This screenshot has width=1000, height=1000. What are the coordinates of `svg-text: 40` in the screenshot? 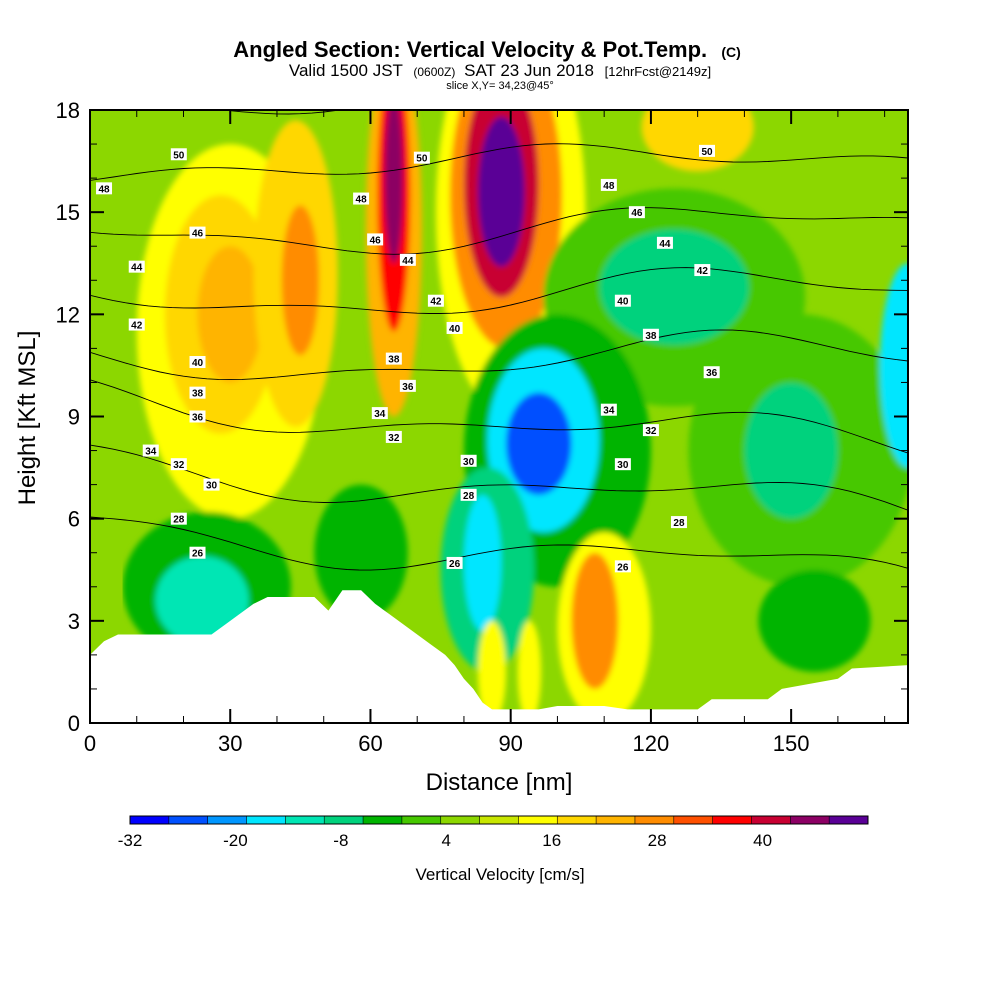 It's located at (623, 302).